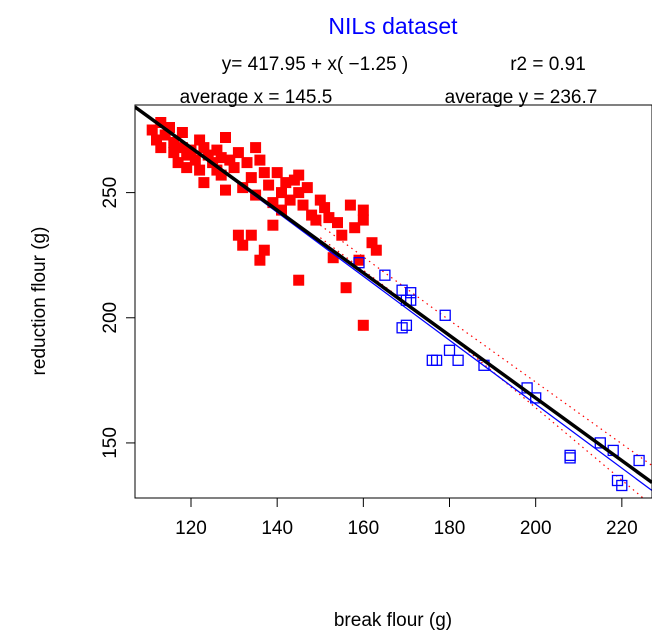  Describe the element at coordinates (110, 193) in the screenshot. I see `y-tick-label: 250` at that location.